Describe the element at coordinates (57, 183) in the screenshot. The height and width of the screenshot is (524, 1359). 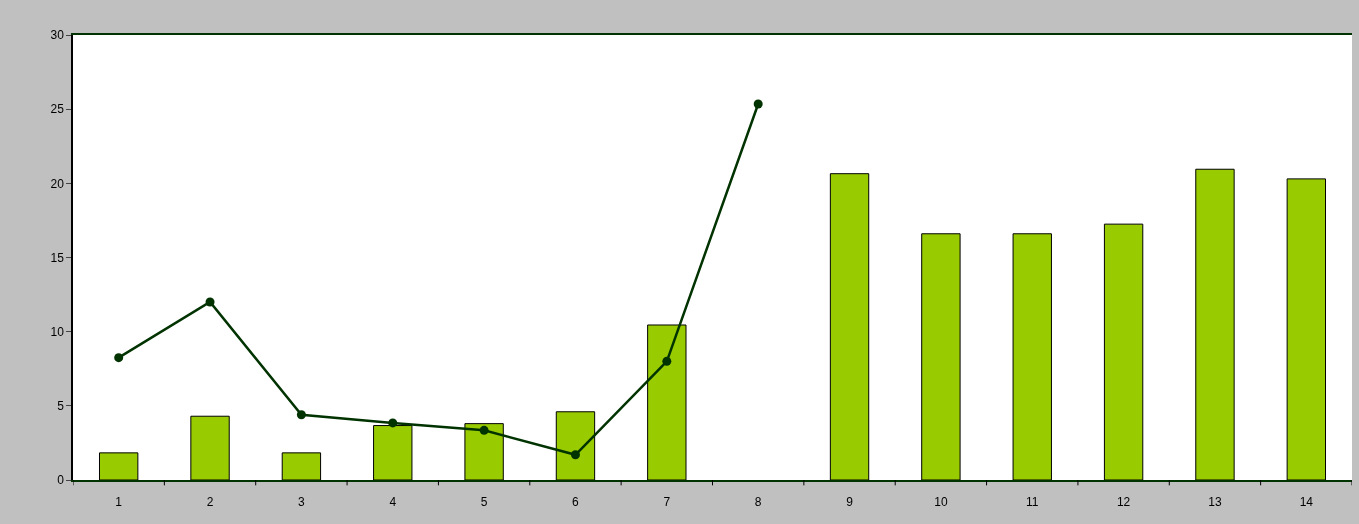
I see `y-tick-label: 20` at that location.